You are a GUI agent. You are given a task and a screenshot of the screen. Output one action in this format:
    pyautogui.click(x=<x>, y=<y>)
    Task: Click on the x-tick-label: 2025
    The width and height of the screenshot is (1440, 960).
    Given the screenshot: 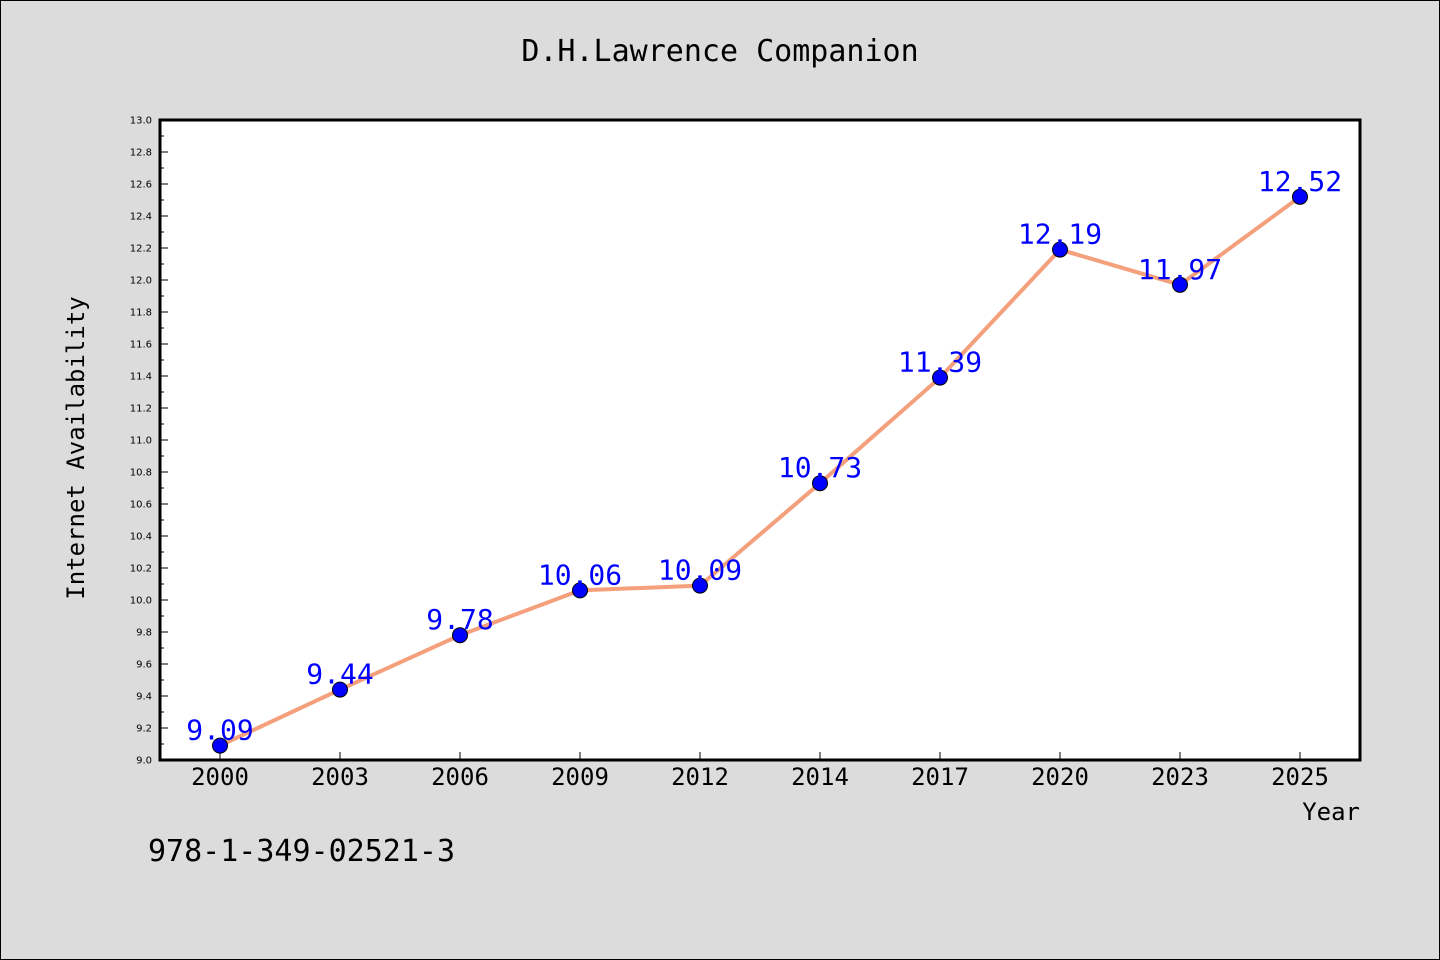 What is the action you would take?
    pyautogui.click(x=1300, y=777)
    